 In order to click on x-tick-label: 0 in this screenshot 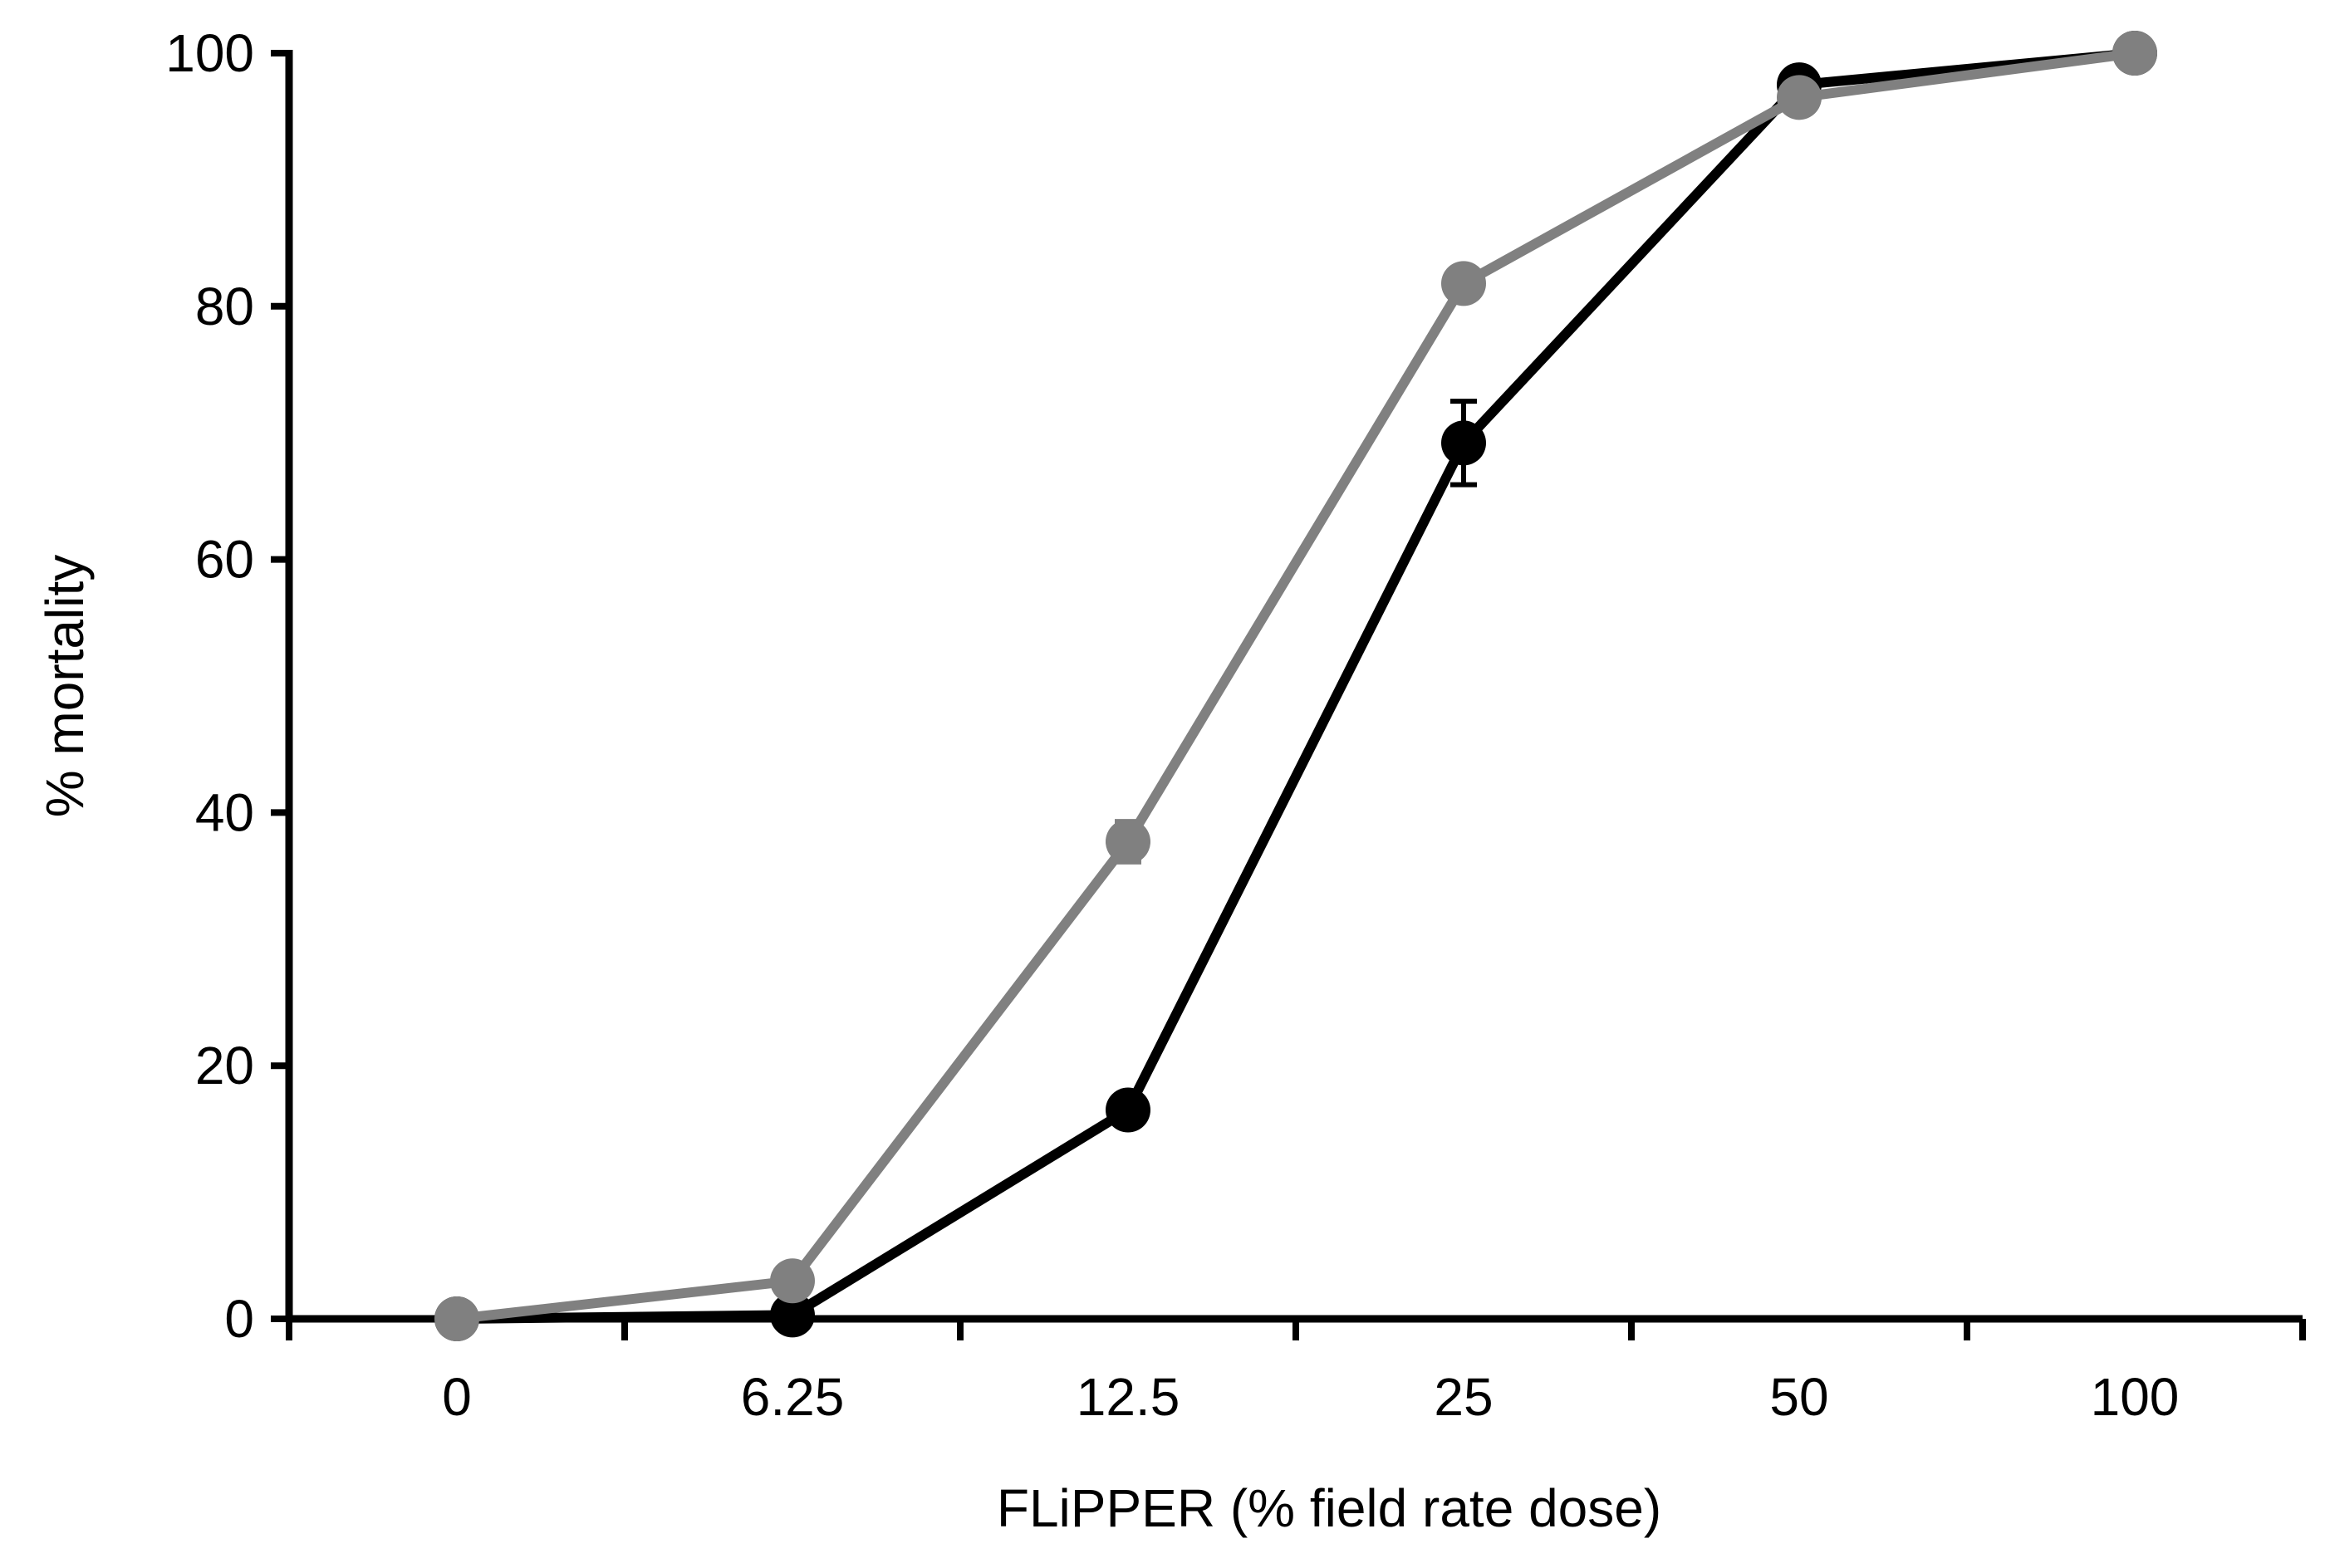, I will do `click(457, 1397)`.